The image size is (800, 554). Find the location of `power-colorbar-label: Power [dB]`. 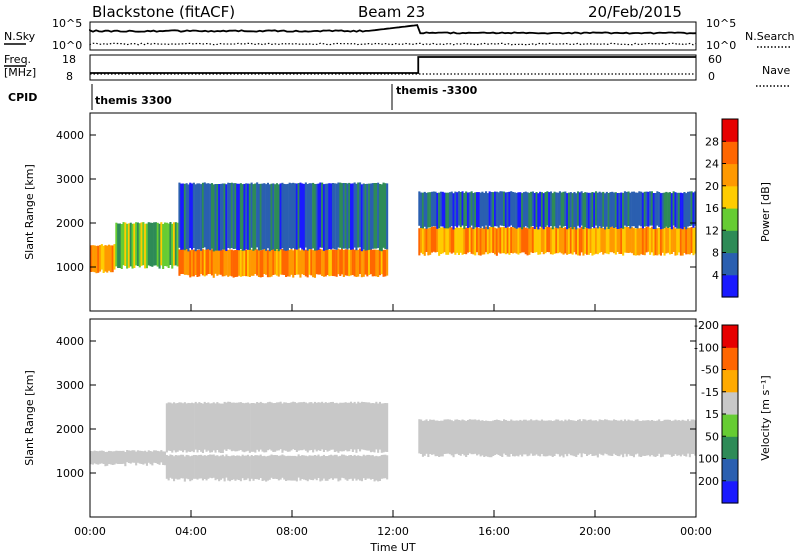

power-colorbar-label: Power [dB] is located at coordinates (765, 212).